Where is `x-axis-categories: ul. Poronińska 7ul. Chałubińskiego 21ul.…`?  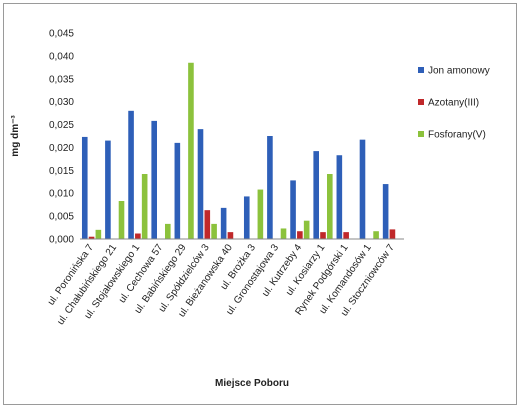
x-axis-categories: ul. Poronińska 7ul. Chałubińskiego 21ul.… is located at coordinates (221, 284).